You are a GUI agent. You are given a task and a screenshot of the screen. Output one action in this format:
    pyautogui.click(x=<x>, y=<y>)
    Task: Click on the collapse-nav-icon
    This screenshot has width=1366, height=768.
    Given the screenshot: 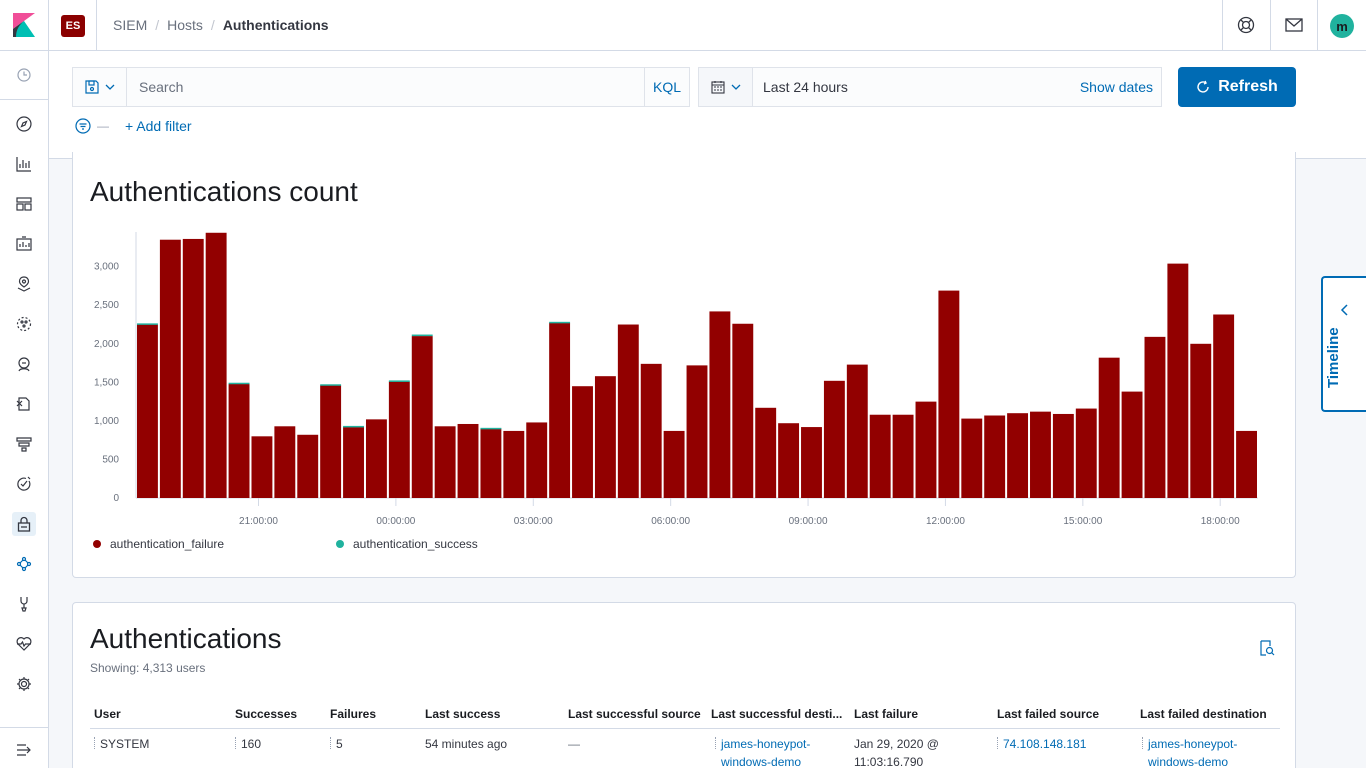 What is the action you would take?
    pyautogui.click(x=24, y=750)
    